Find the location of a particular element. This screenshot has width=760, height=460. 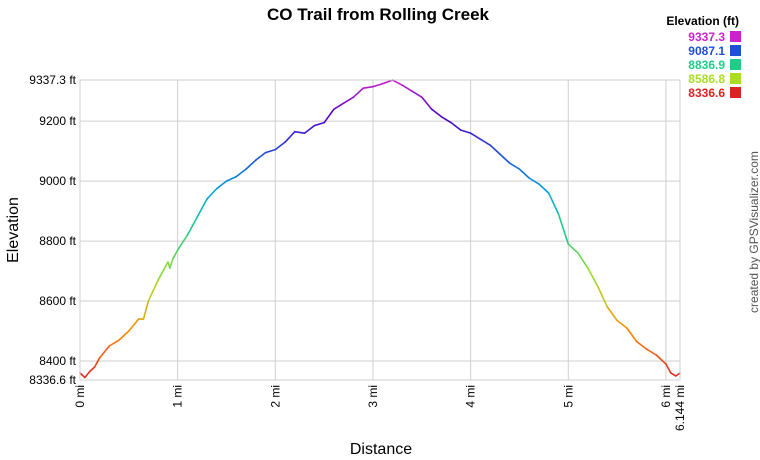

legend-entry-label: 9337.3 is located at coordinates (706, 37).